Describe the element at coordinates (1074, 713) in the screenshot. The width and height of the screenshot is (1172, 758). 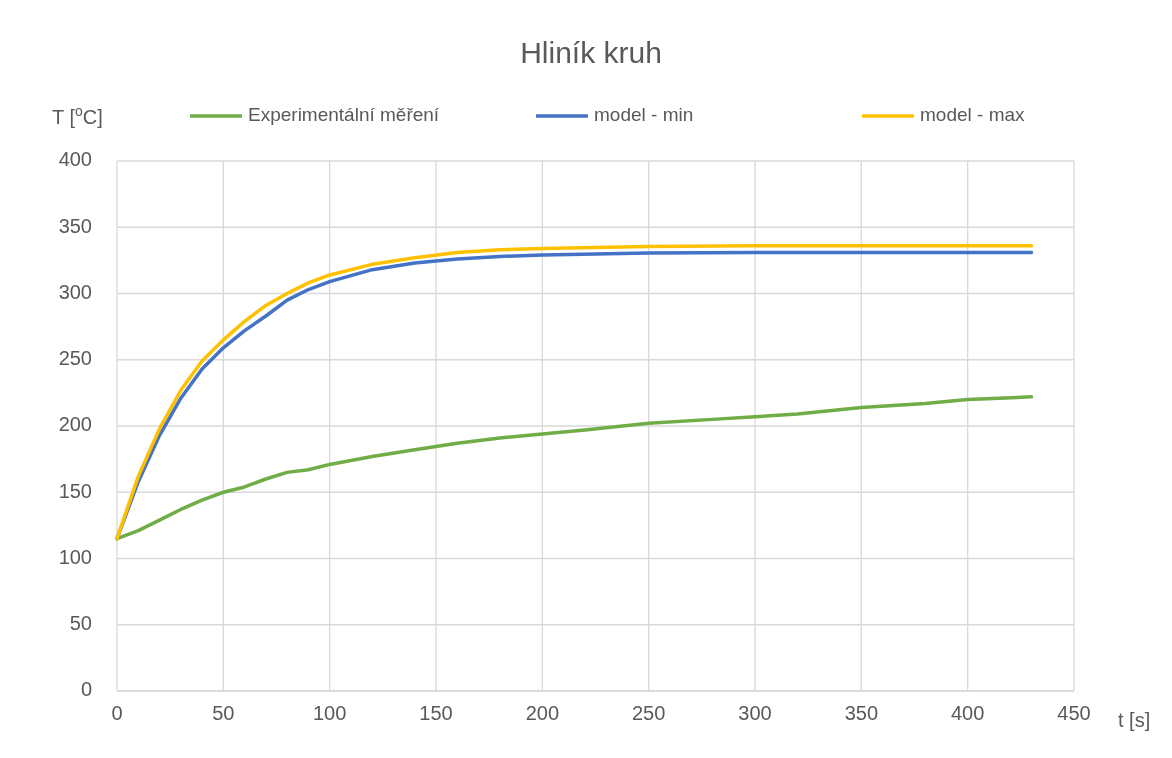
I see `x-tick-label: 450` at that location.